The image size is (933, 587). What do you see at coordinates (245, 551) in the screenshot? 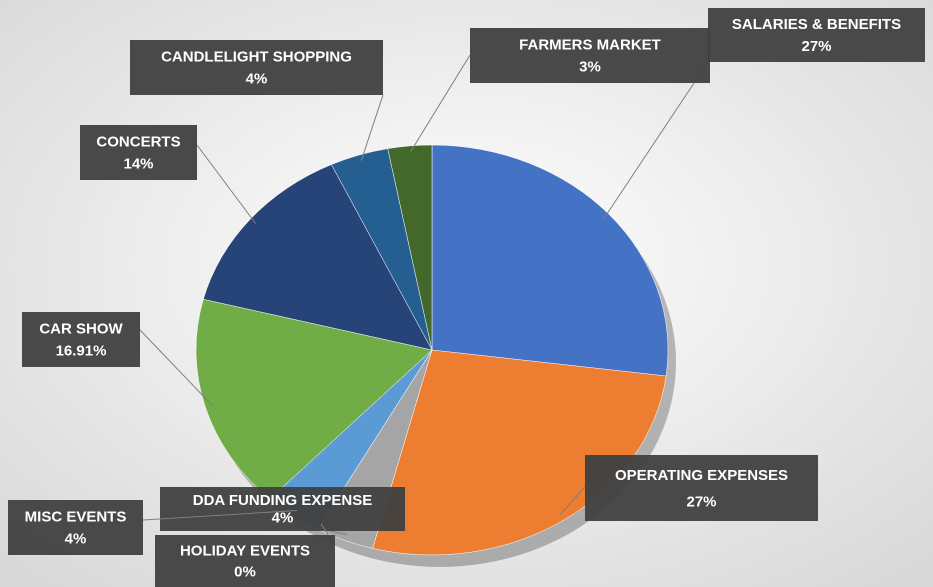
I see `category-label: HOLIDAY EVENTS` at bounding box center [245, 551].